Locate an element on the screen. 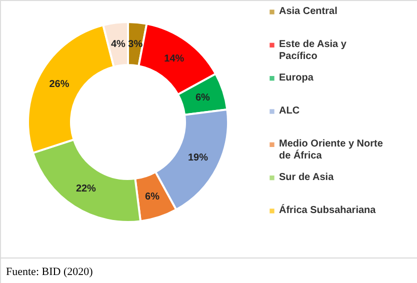 The image size is (417, 283). data-label: 22% is located at coordinates (86, 188).